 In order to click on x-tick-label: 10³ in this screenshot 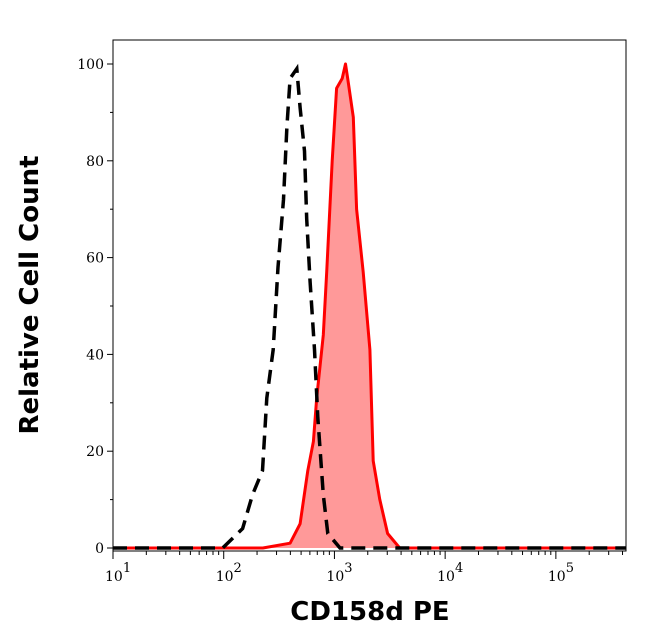, I will do `click(339, 573)`.